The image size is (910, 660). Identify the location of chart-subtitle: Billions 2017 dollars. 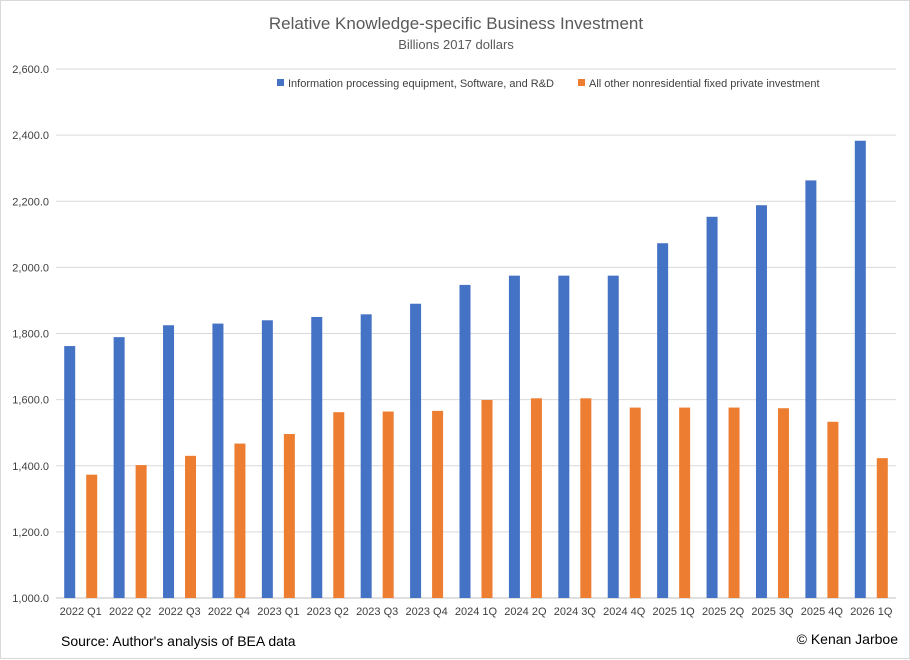
(456, 44).